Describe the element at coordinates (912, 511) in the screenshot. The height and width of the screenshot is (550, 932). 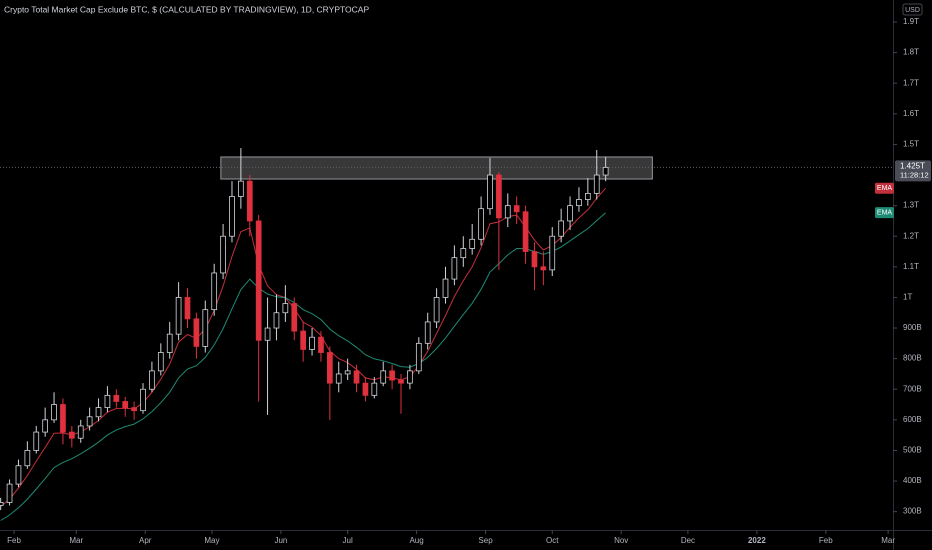
I see `y-tick-label: 300B` at that location.